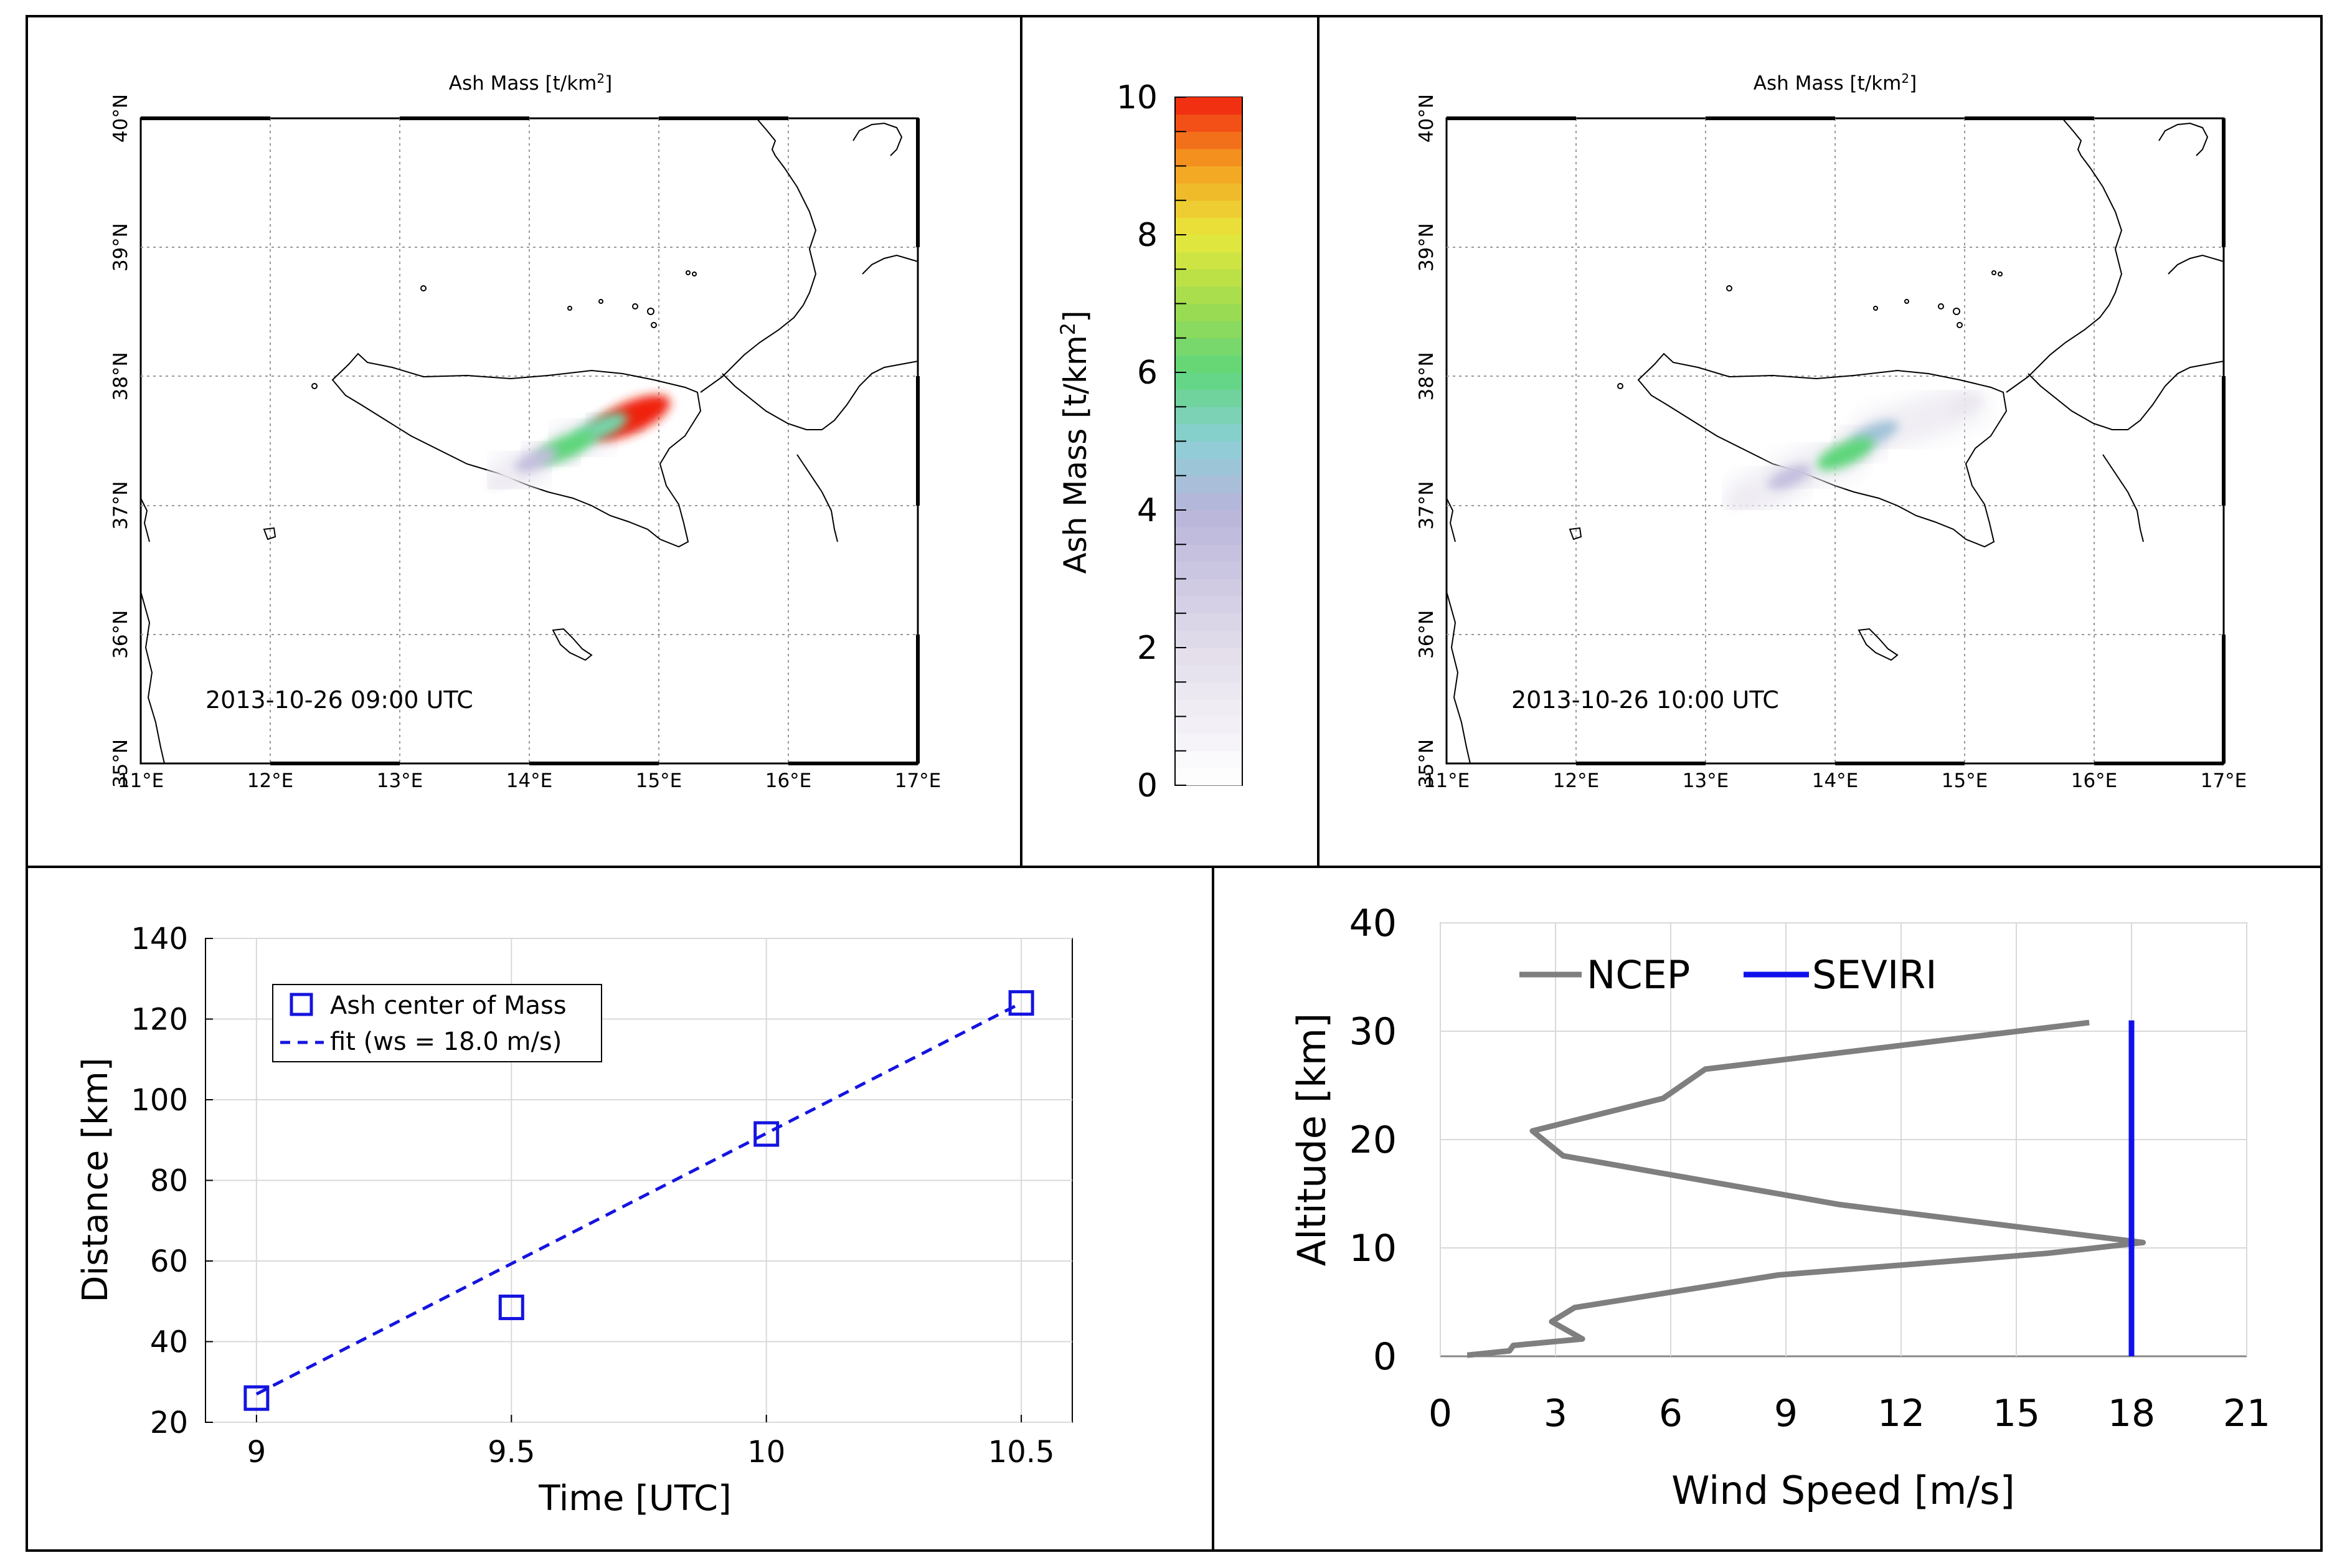  I want to click on colorbar-tick-labels: 0 2 4 6 8 10, so click(1138, 442).